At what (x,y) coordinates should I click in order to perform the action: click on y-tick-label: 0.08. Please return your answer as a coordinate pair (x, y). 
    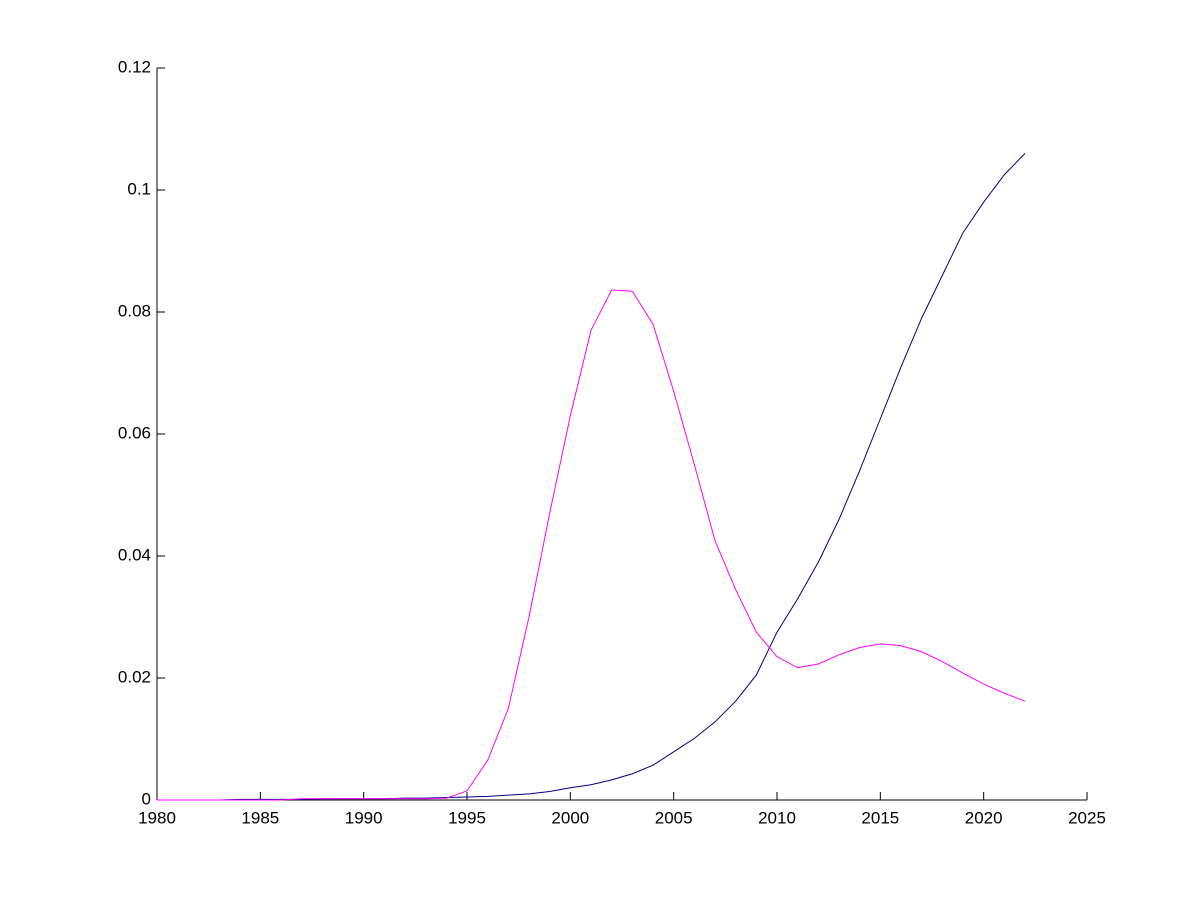
    Looking at the image, I should click on (134, 310).